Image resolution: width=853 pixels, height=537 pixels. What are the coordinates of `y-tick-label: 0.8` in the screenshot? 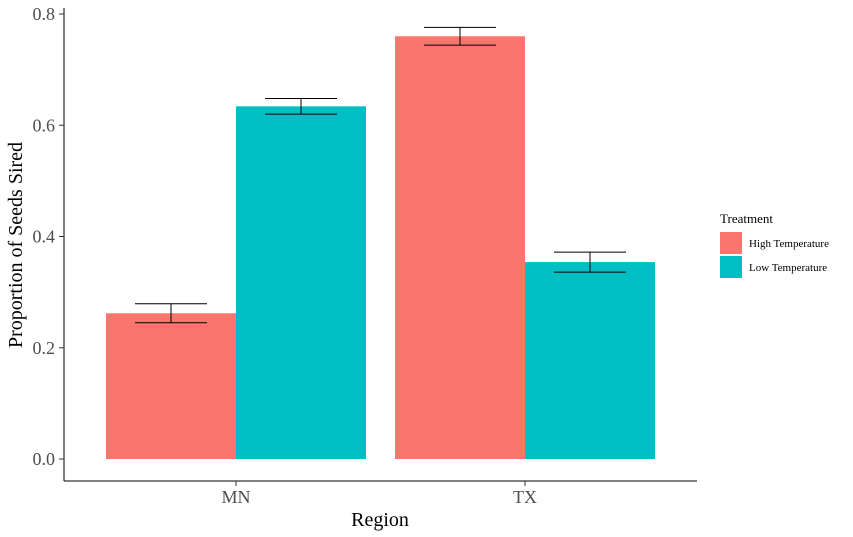 It's located at (44, 14).